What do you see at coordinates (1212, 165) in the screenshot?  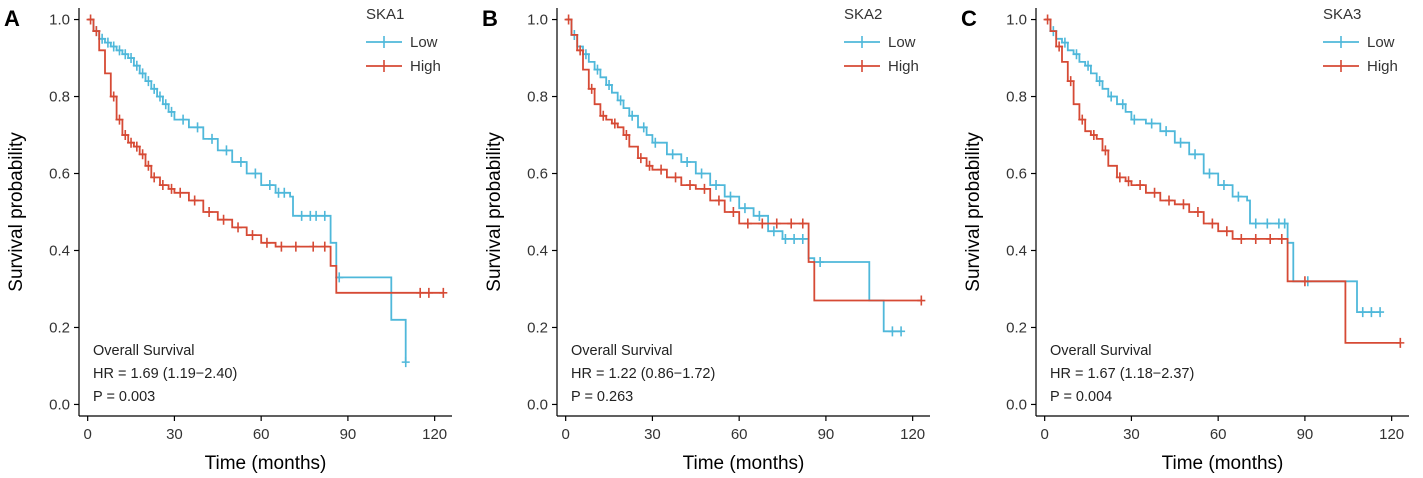 I see `survival-curve-low` at bounding box center [1212, 165].